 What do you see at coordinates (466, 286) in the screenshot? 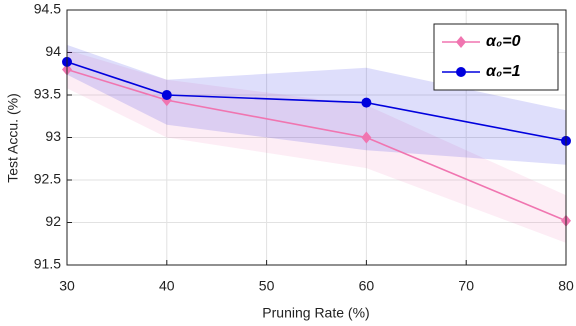
I see `x-tick-label: 70` at bounding box center [466, 286].